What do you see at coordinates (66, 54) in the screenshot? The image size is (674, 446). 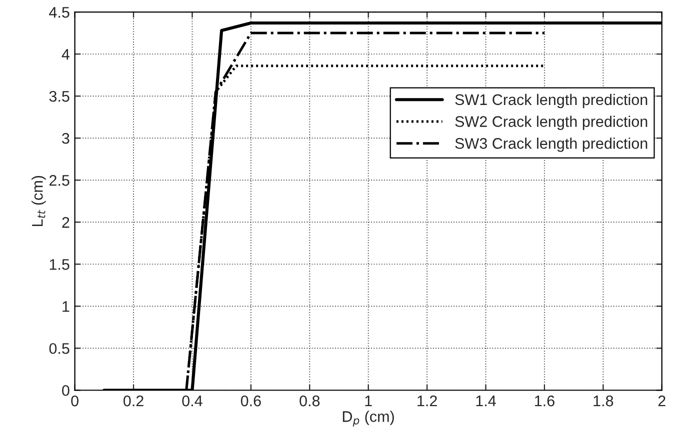 I see `y-tick-label: 4` at bounding box center [66, 54].